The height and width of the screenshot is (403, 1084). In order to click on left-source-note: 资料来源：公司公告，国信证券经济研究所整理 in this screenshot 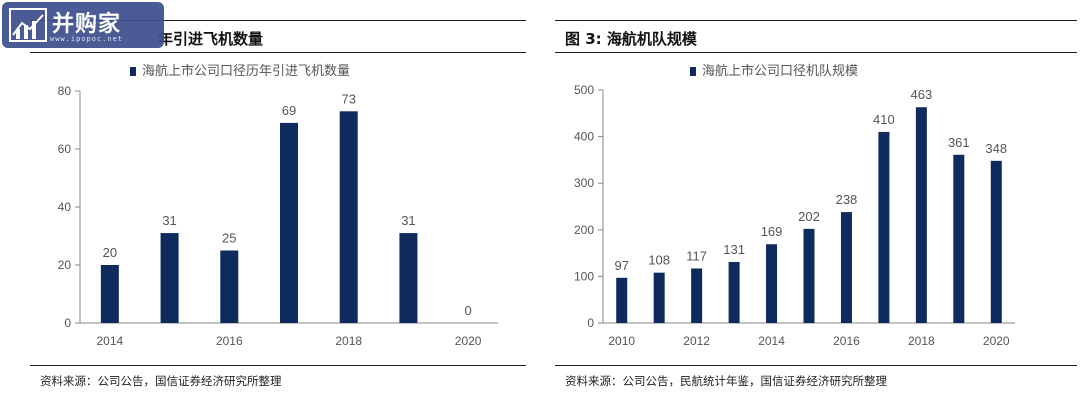, I will do `click(161, 381)`.